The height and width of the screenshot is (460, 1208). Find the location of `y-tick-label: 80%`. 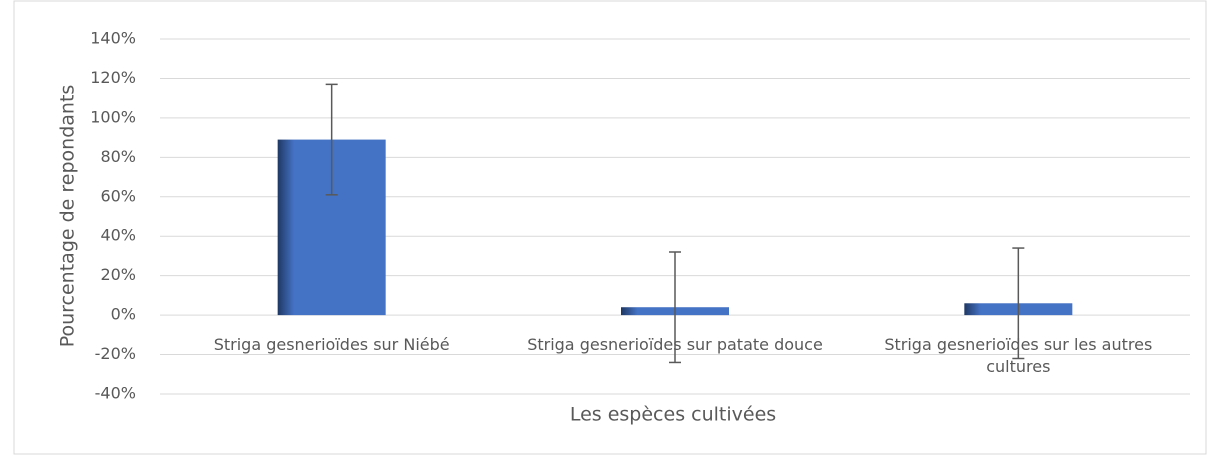

y-tick-label: 80% is located at coordinates (118, 156).